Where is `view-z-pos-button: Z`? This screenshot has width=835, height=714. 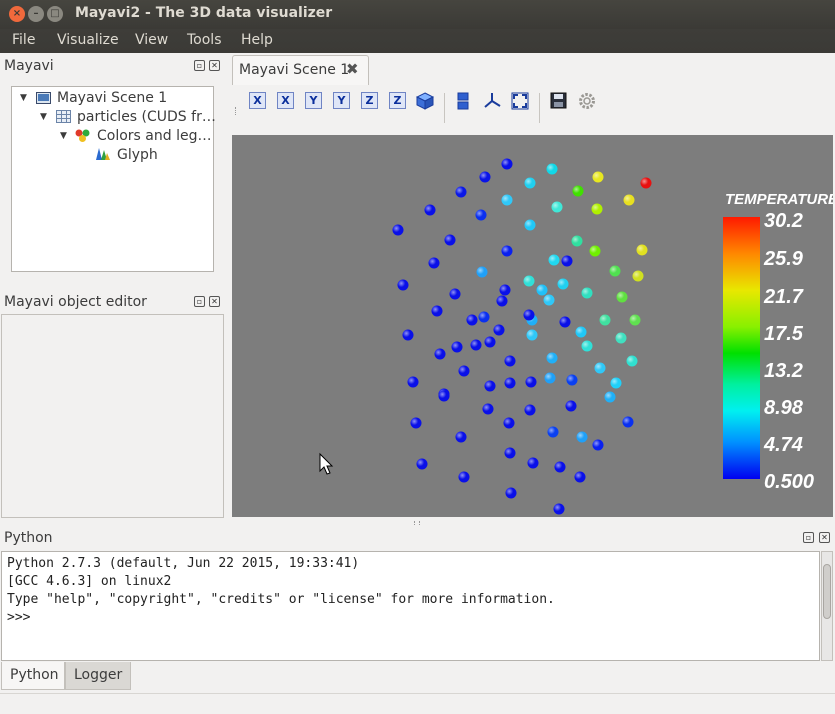
view-z-pos-button: Z is located at coordinates (369, 100).